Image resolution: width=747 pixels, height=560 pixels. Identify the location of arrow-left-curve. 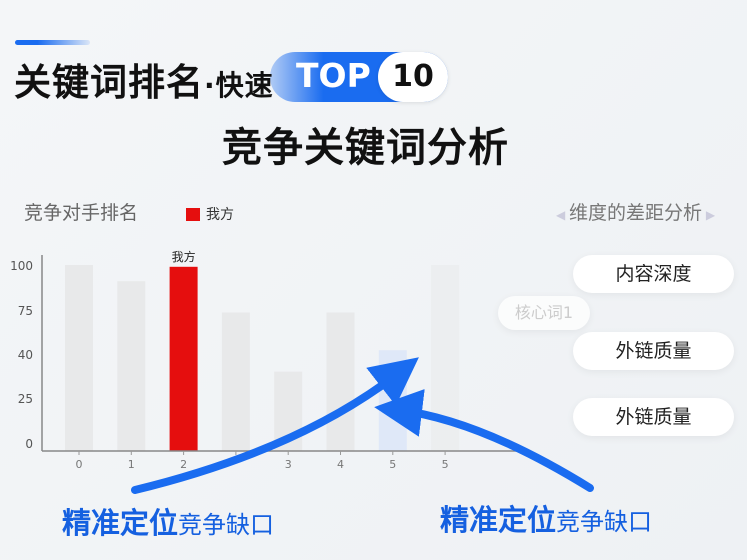
(275, 425).